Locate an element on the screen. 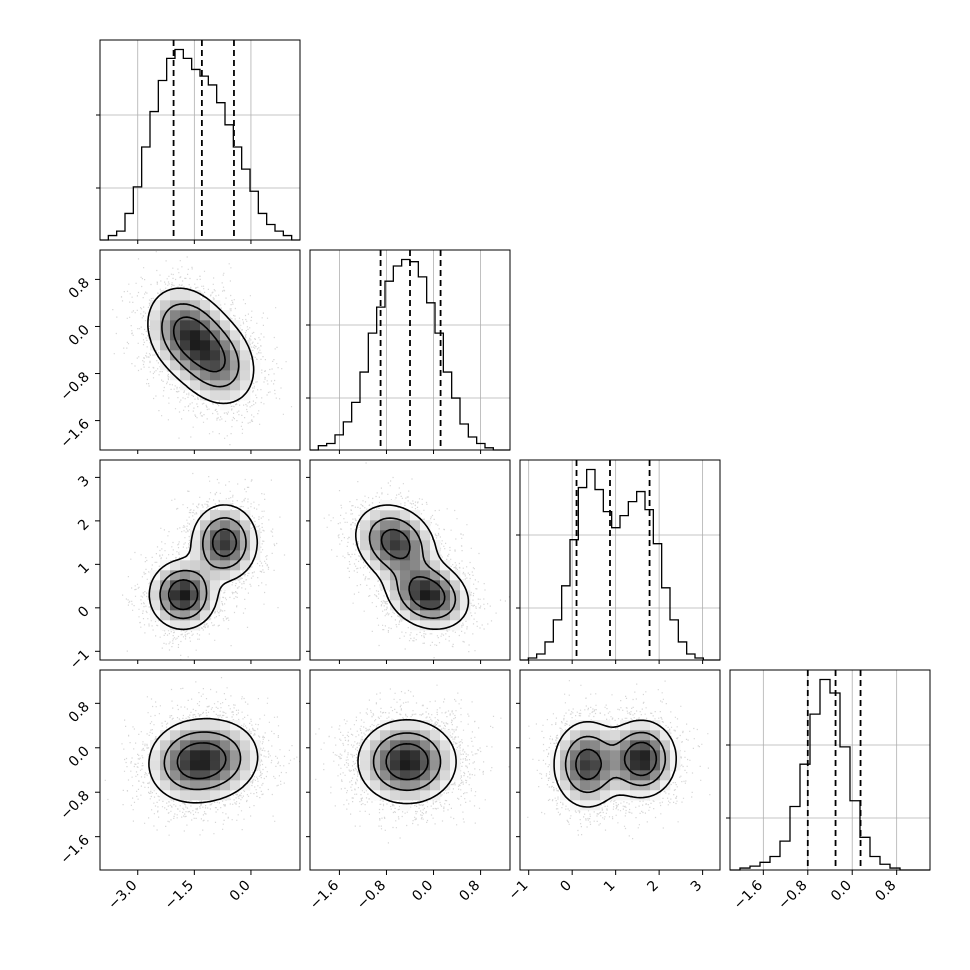  x-tick-label: 3 is located at coordinates (697, 887).